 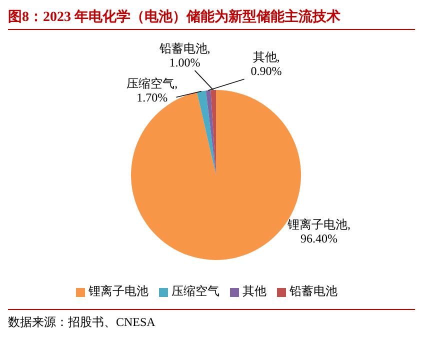 What do you see at coordinates (184, 55) in the screenshot?
I see `data-label: 铅蓄电池, 1.00%` at bounding box center [184, 55].